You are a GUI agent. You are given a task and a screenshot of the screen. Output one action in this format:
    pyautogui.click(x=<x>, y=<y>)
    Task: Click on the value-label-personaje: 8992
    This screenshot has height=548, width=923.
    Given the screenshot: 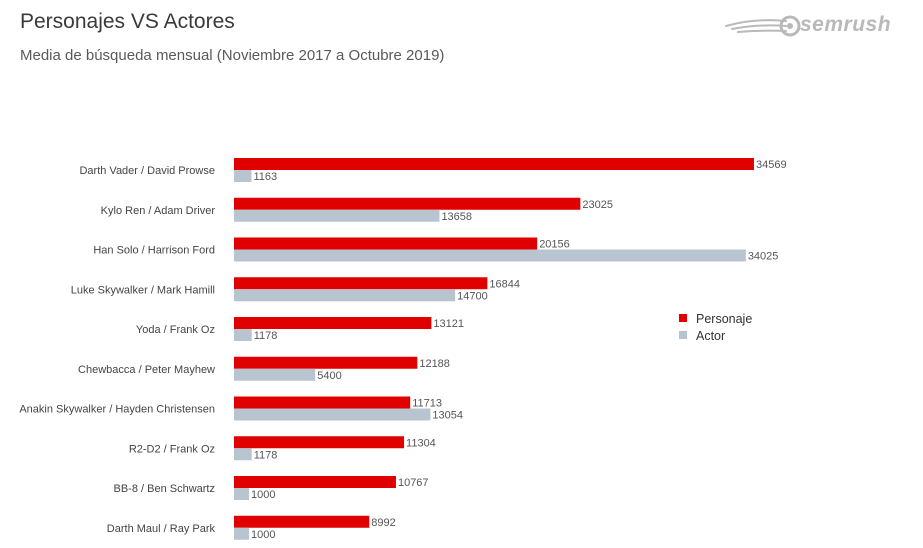 What is the action you would take?
    pyautogui.click(x=383, y=523)
    